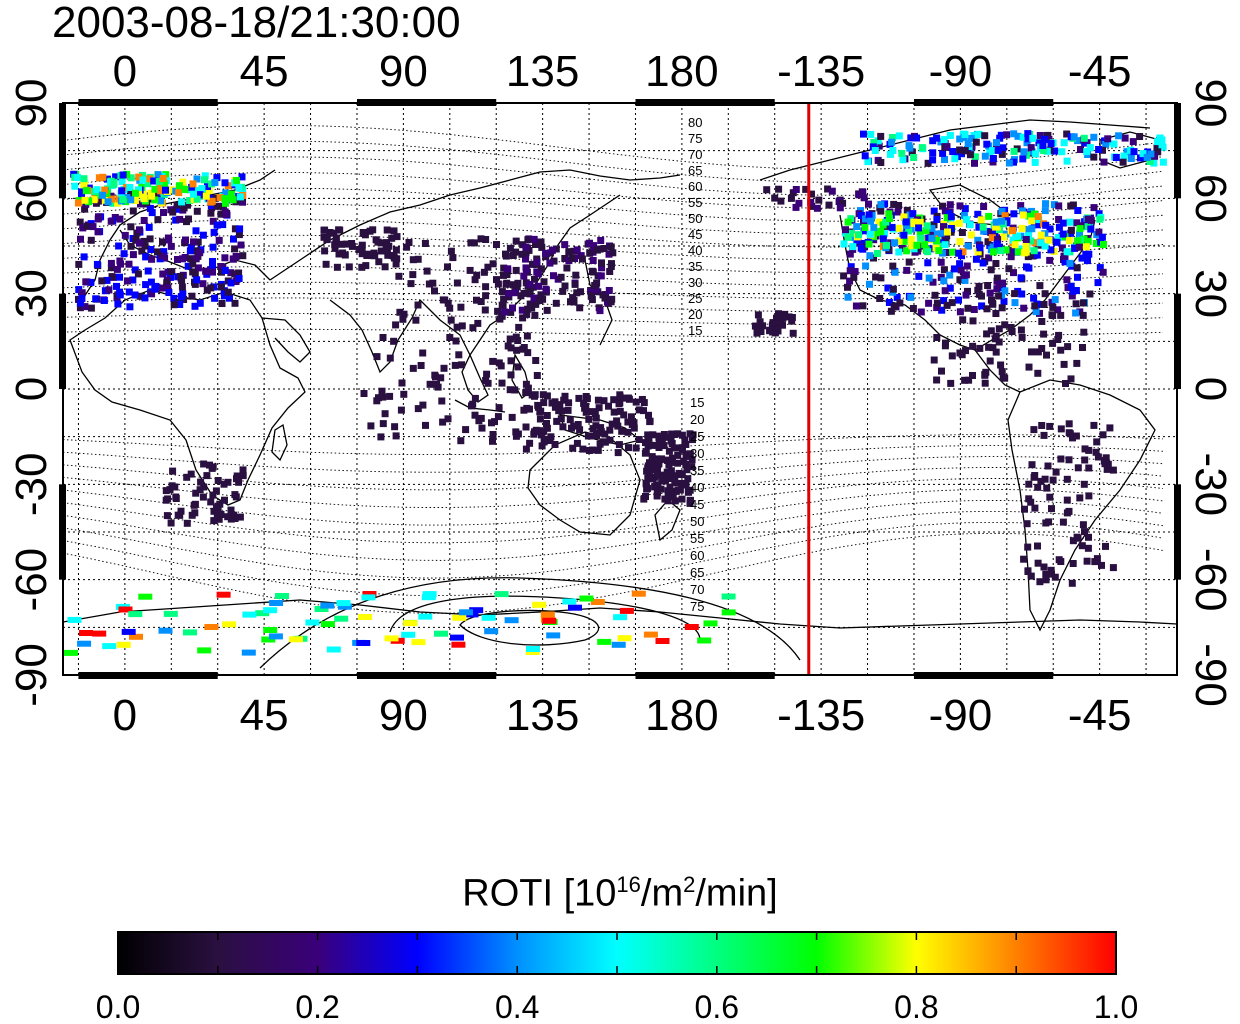 The width and height of the screenshot is (1240, 1024). What do you see at coordinates (695, 170) in the screenshot?
I see `contour-label: 65` at bounding box center [695, 170].